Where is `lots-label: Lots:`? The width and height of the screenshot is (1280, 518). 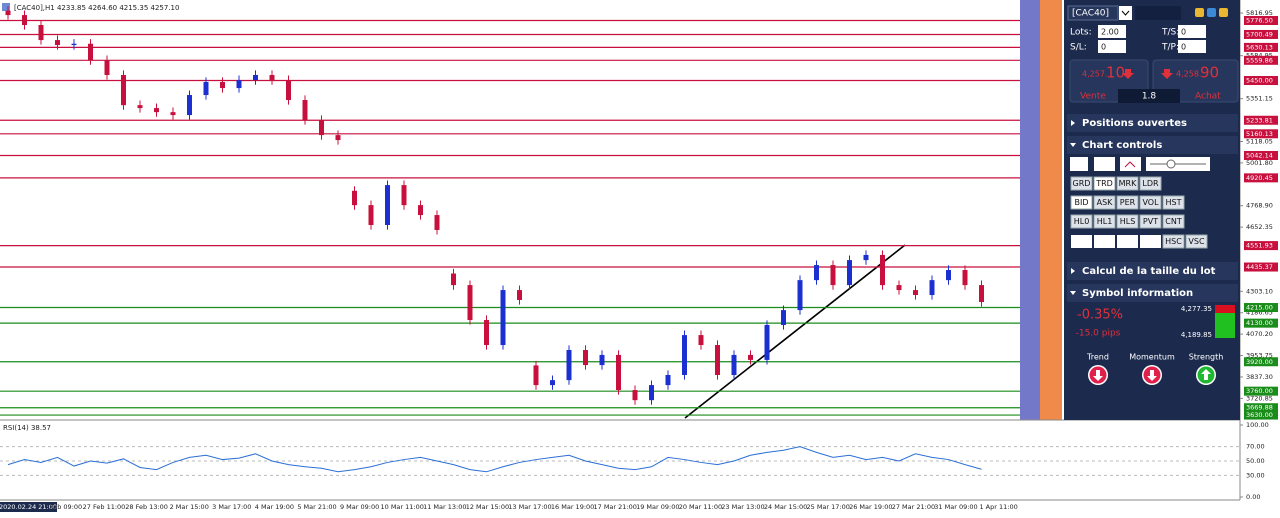
lots-label: Lots: is located at coordinates (1081, 33).